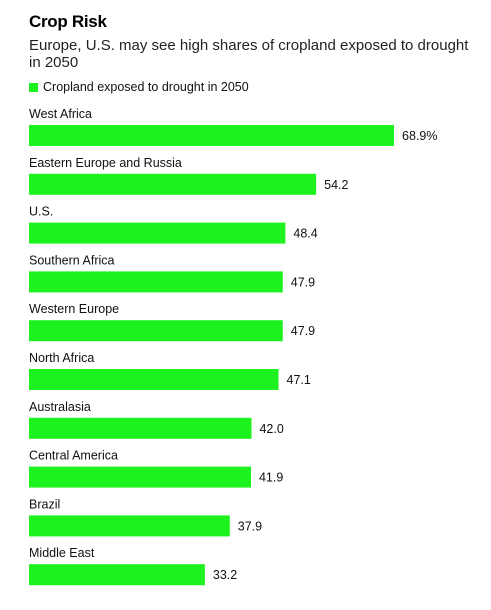 The height and width of the screenshot is (610, 491). What do you see at coordinates (271, 429) in the screenshot?
I see `value-label: 42.0` at bounding box center [271, 429].